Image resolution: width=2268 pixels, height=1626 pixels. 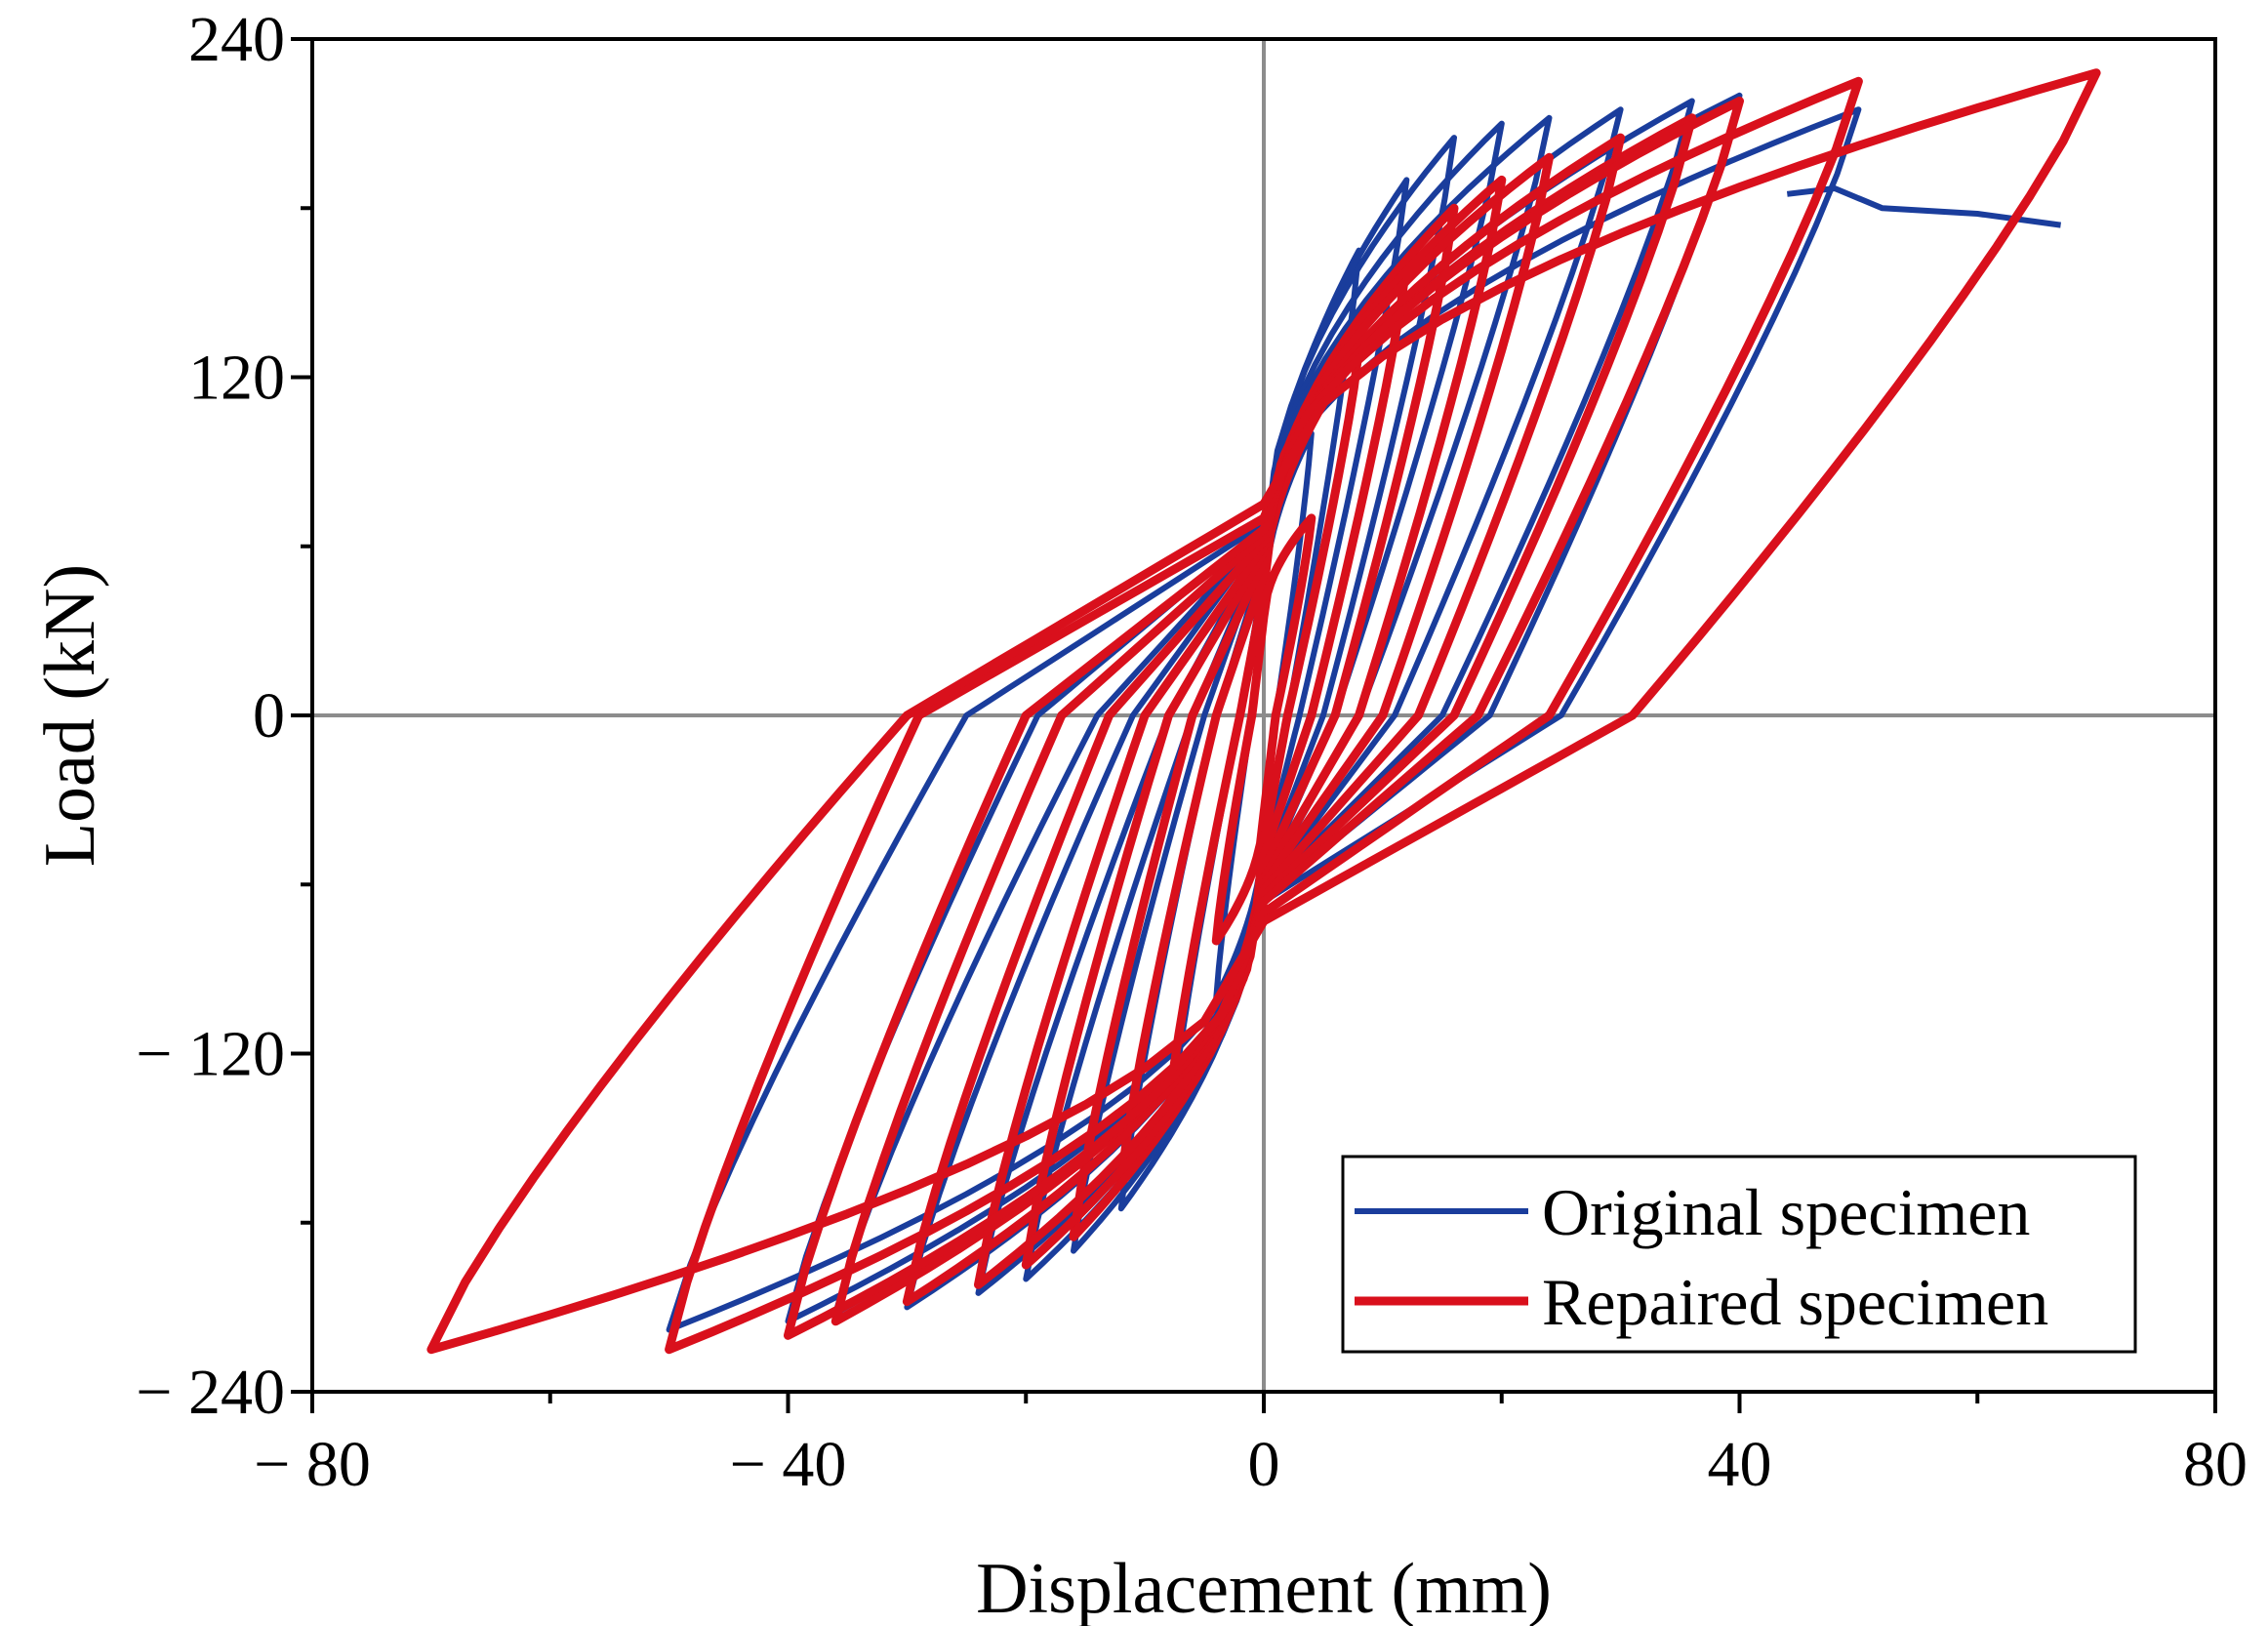 What do you see at coordinates (1786, 1212) in the screenshot?
I see `legend-label-1: Original specimen` at bounding box center [1786, 1212].